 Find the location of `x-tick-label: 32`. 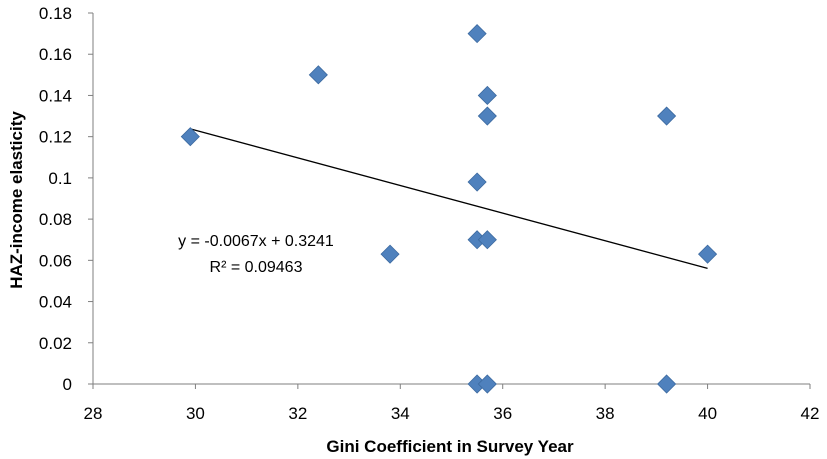

x-tick-label: 32 is located at coordinates (297, 413).